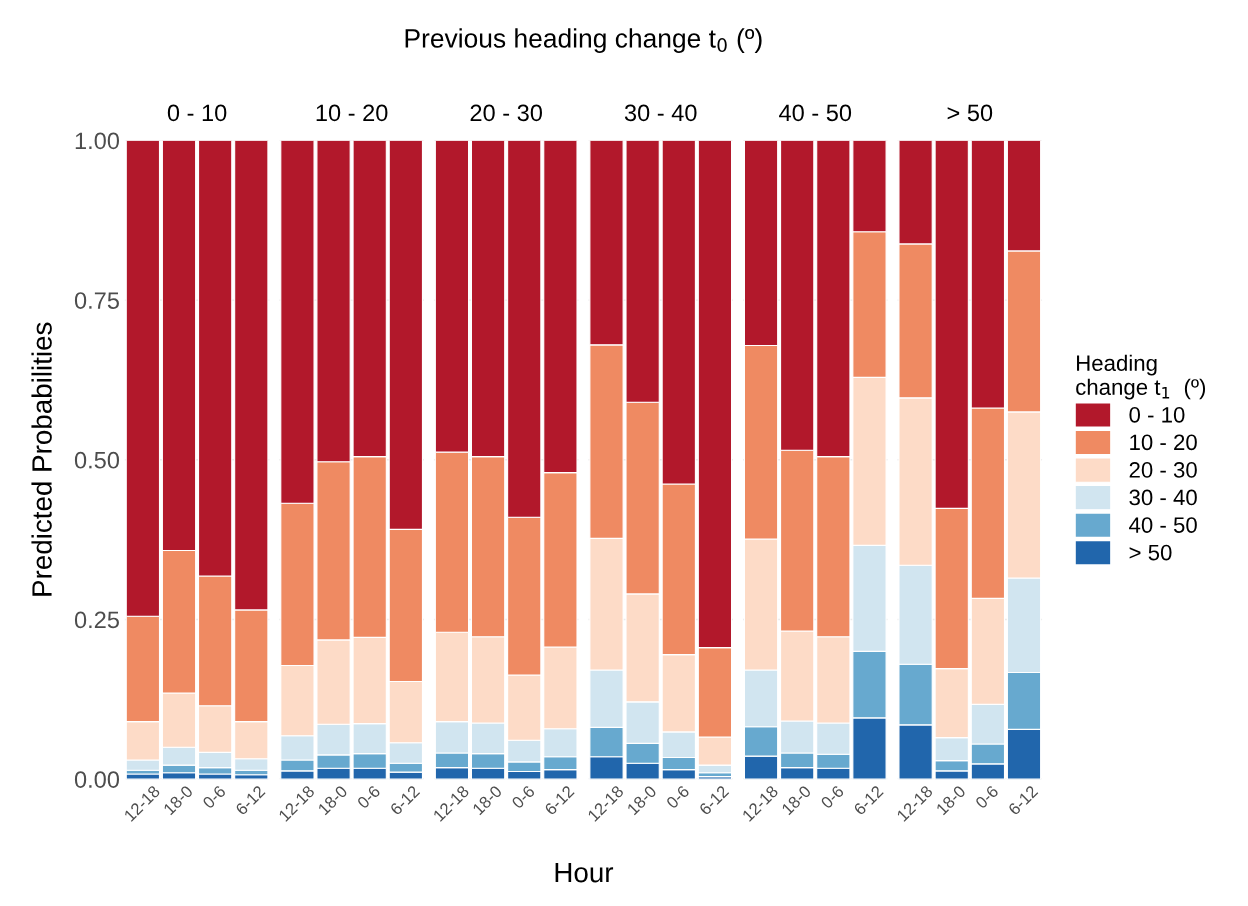 The image size is (1248, 906). Describe the element at coordinates (96, 620) in the screenshot. I see `y-tick-label: 0.25` at that location.